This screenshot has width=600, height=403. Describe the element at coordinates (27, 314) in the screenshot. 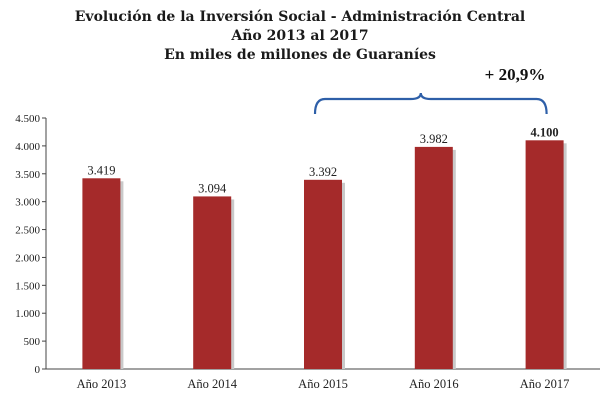

I see `y-tick-label: 1.000` at that location.